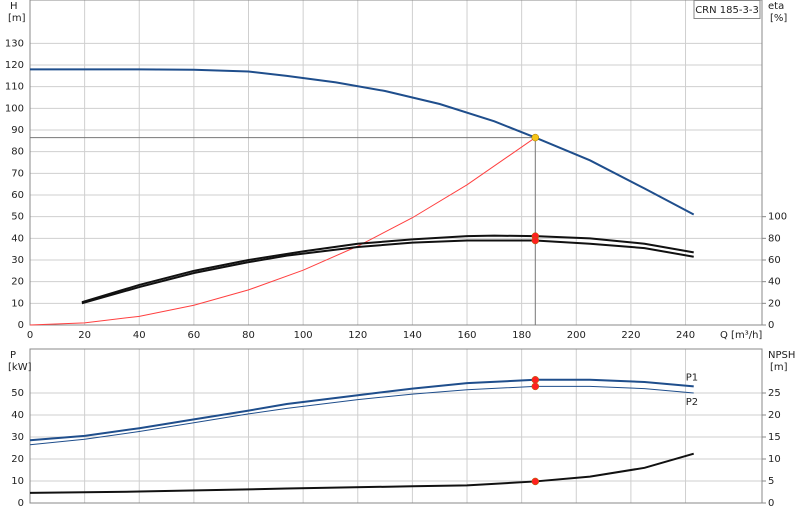  I want to click on x-tick-label: 140, so click(412, 335).